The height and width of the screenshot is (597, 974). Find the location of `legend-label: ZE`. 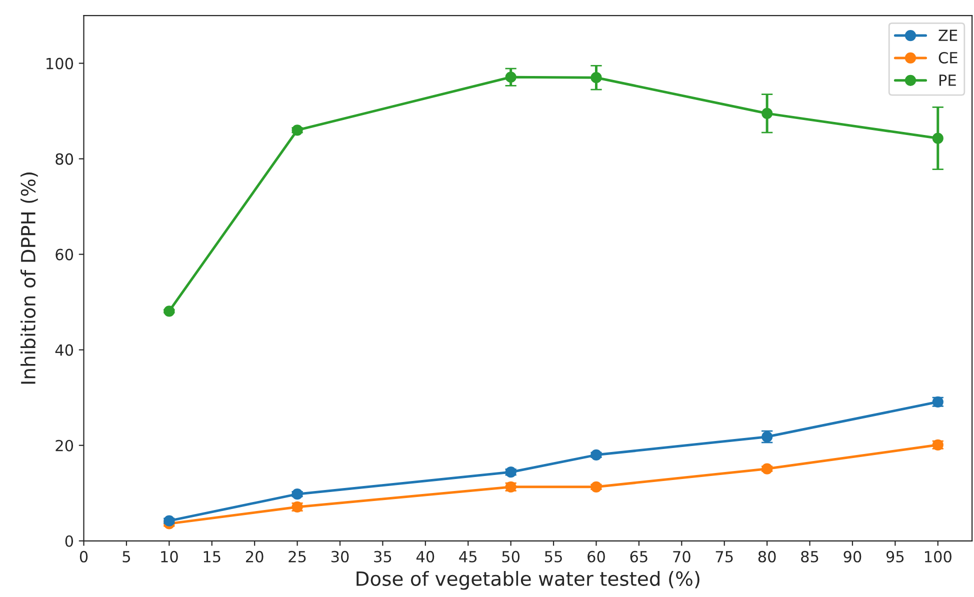

legend-label: ZE is located at coordinates (948, 35).